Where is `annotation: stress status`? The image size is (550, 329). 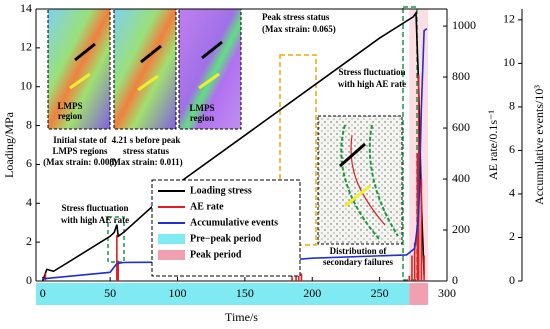
annotation: stress status is located at coordinates (146, 151).